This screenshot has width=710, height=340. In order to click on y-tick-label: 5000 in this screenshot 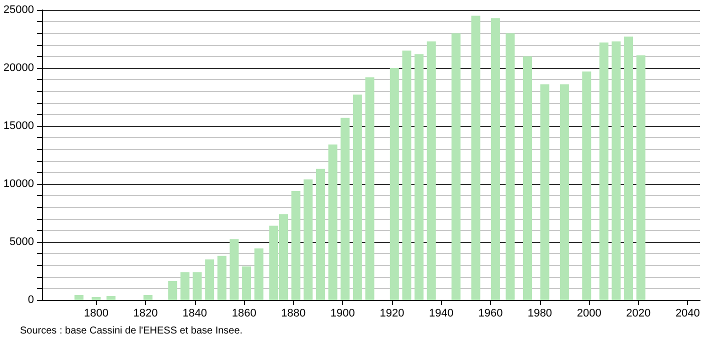, I will do `click(22, 242)`.